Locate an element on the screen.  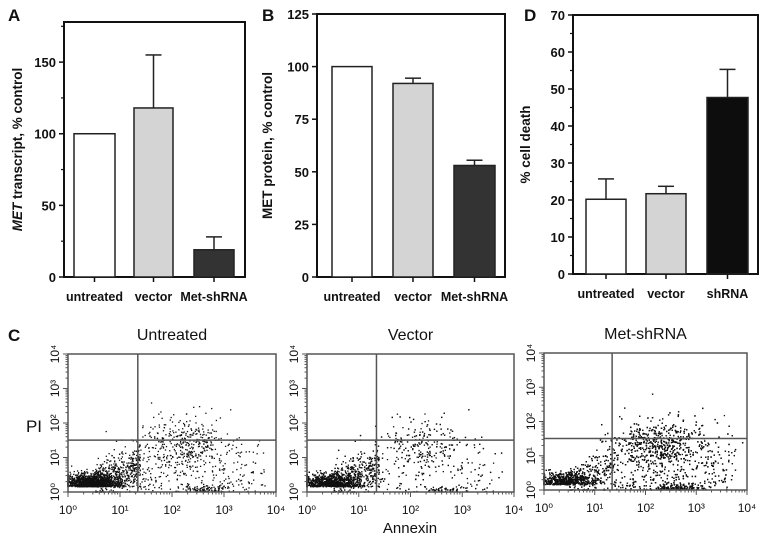
x-tick-label: 10¹ is located at coordinates (119, 510).